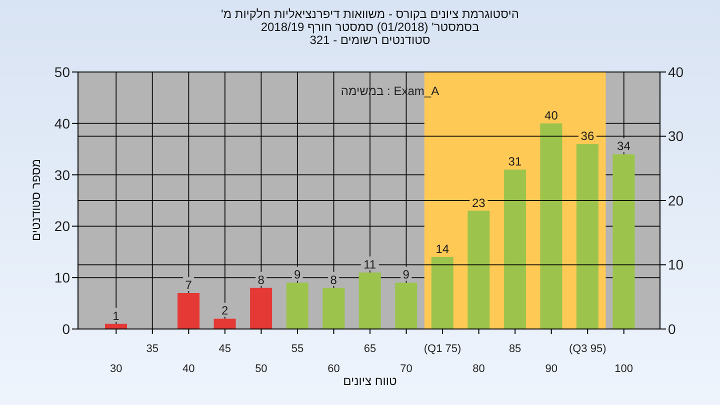 This screenshot has height=405, width=720. Describe the element at coordinates (224, 311) in the screenshot. I see `data-label: 2` at that location.